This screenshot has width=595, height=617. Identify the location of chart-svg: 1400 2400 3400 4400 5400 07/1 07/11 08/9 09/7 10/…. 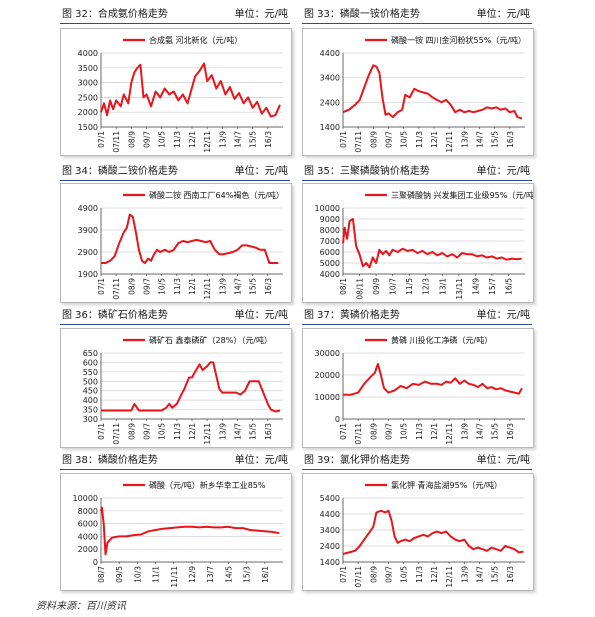
(422, 534).